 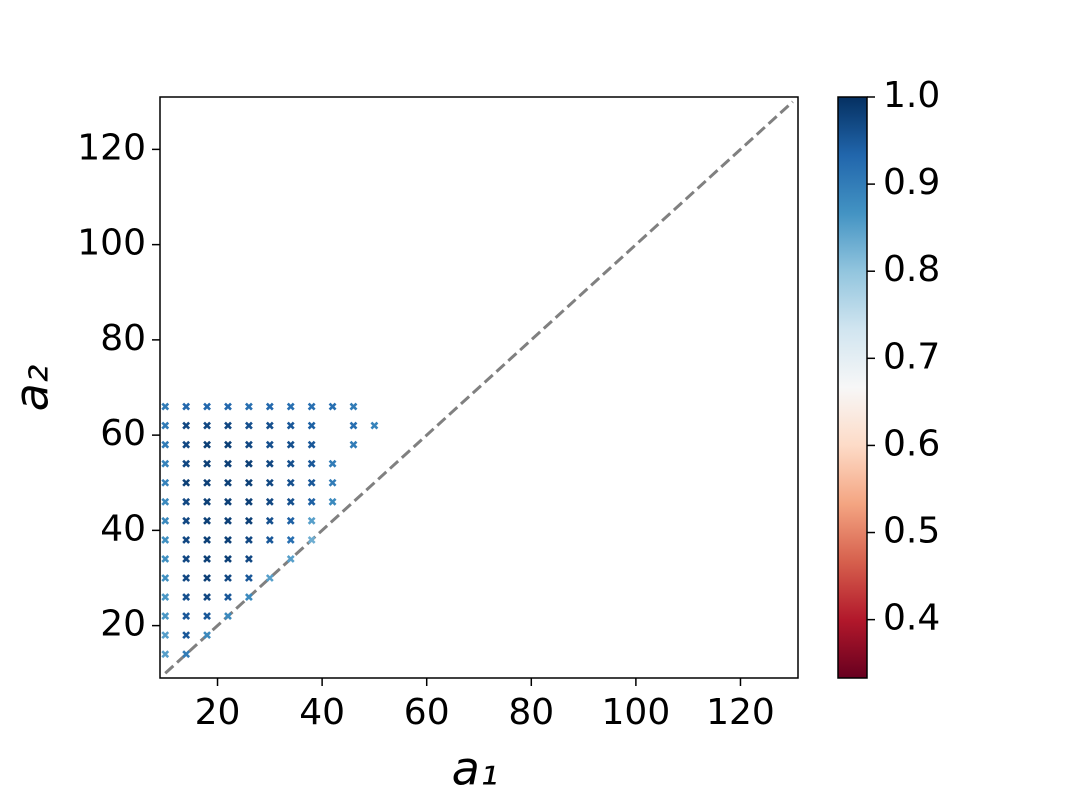 I want to click on x-tick-label: 20, so click(x=218, y=712).